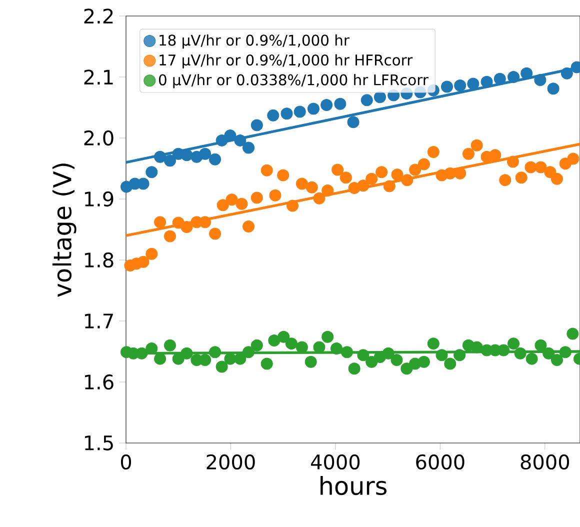  Describe the element at coordinates (353, 486) in the screenshot. I see `x-axis-title: hours` at that location.